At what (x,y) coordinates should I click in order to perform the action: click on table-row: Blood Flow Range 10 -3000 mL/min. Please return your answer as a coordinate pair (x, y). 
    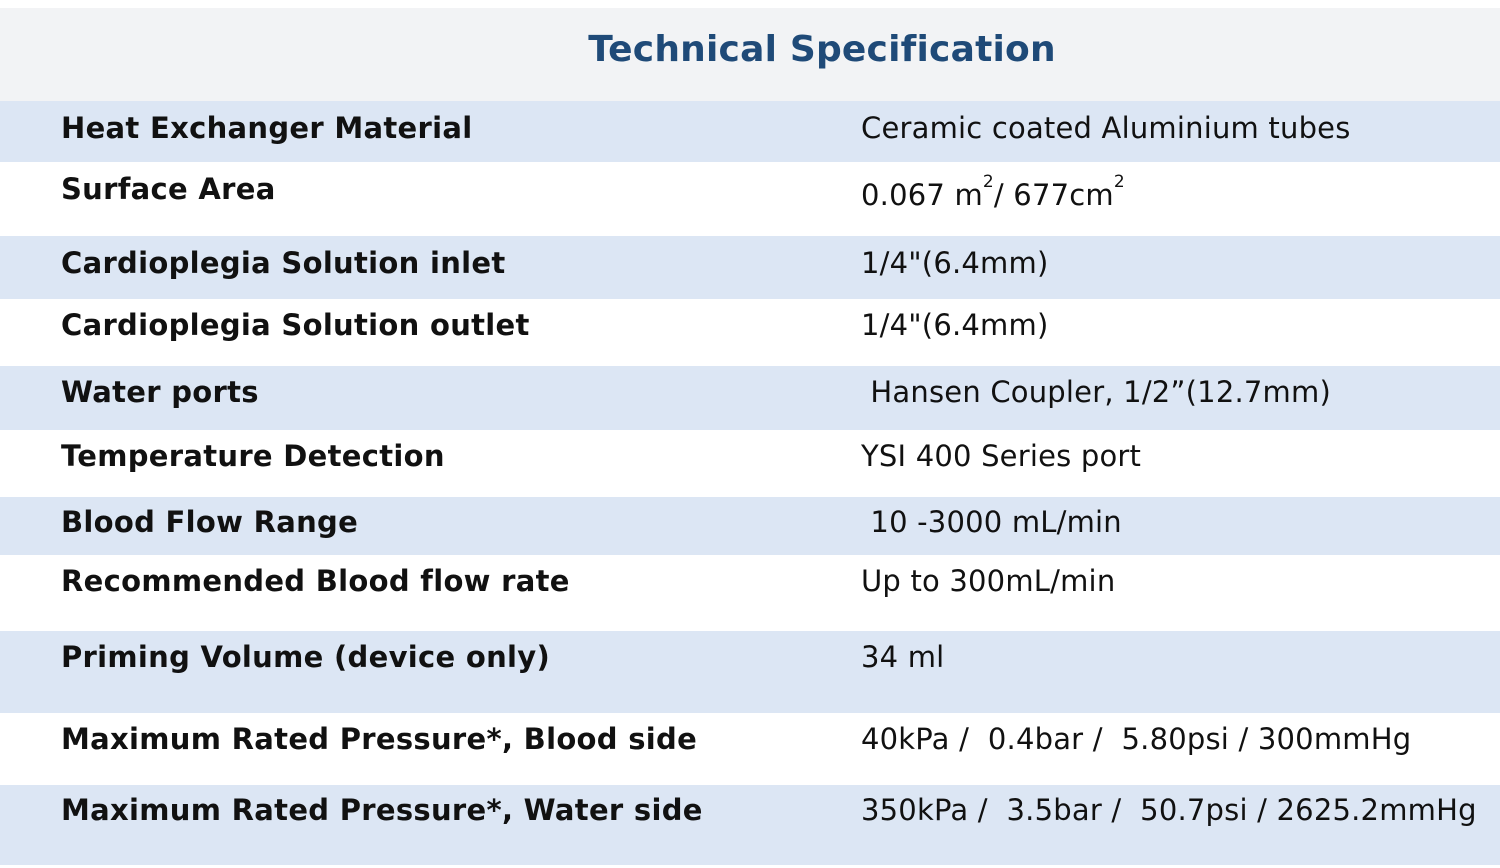
    Looking at the image, I should click on (750, 526).